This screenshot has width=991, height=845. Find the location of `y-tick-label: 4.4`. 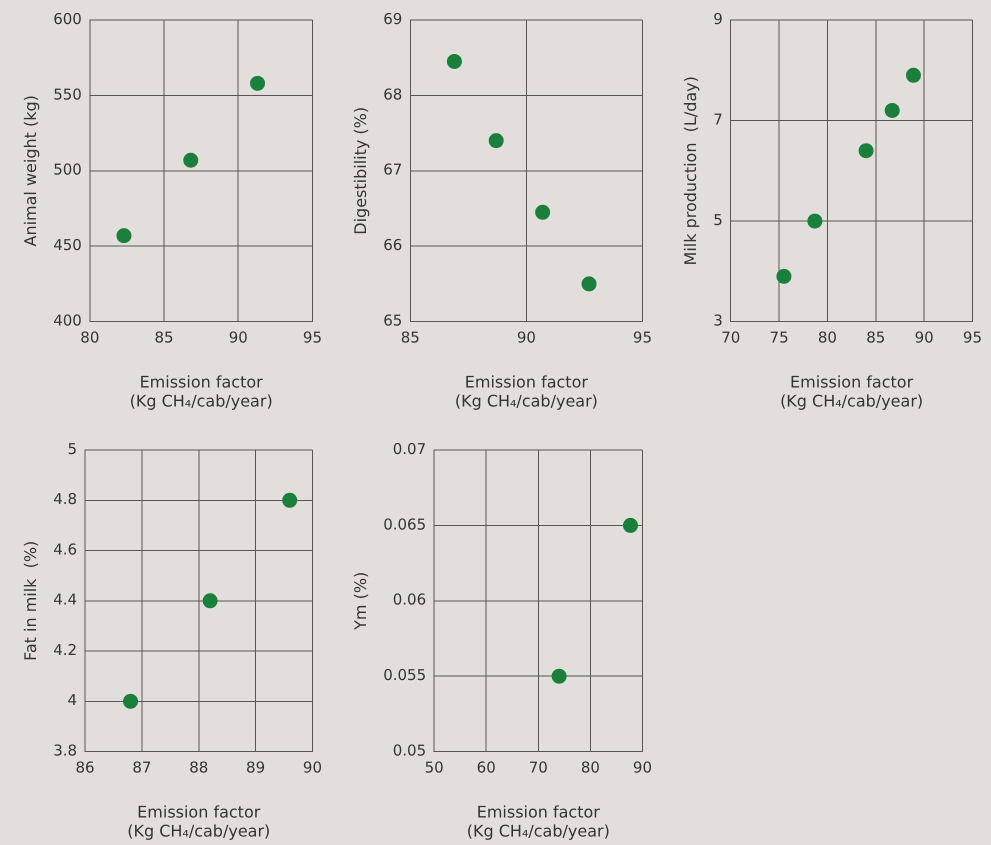

y-tick-label: 4.4 is located at coordinates (65, 599).